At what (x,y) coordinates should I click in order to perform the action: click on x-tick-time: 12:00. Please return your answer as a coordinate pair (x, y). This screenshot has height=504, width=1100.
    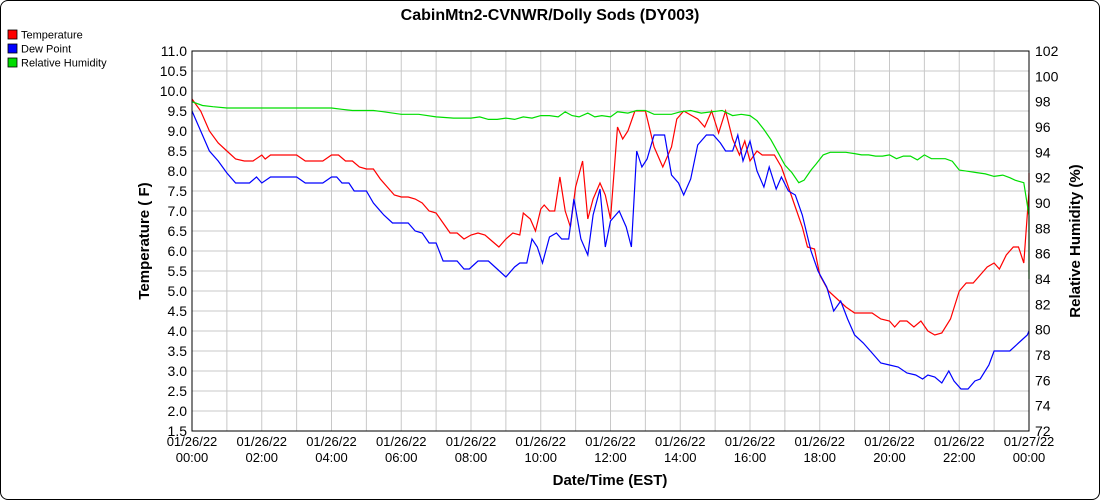
    Looking at the image, I should click on (610, 457).